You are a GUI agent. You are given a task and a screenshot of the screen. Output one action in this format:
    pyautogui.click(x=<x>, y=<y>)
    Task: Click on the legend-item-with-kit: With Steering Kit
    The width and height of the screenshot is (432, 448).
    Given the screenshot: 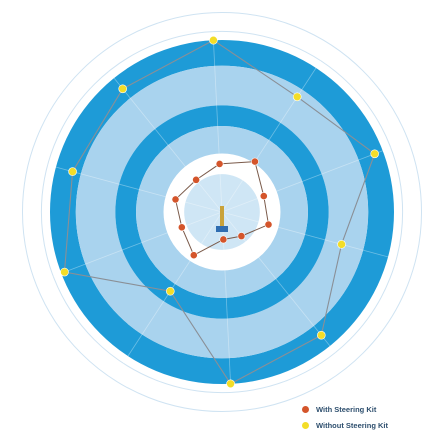 What is the action you would take?
    pyautogui.click(x=365, y=409)
    